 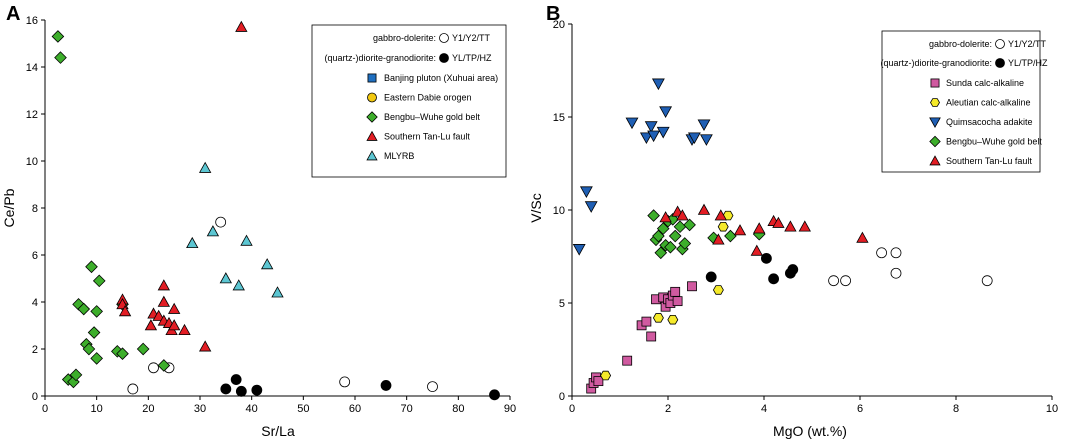 What do you see at coordinates (989, 122) in the screenshot?
I see `legend-entry-label: Quimsacocha adakite` at bounding box center [989, 122].